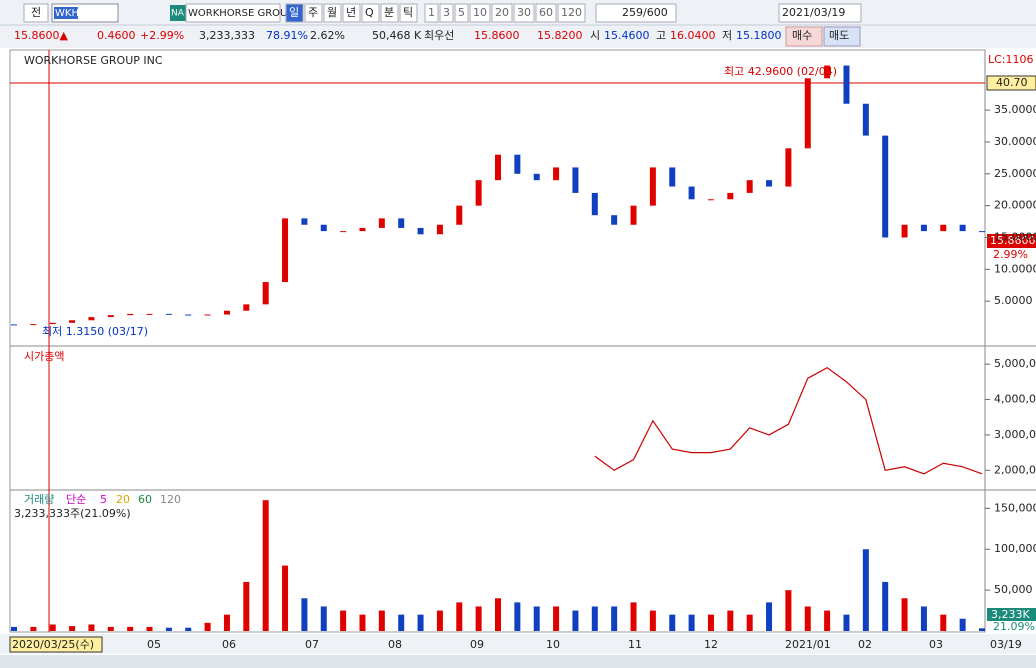 This screenshot has height=668, width=1036. Describe the element at coordinates (229, 644) in the screenshot. I see `date-label: 06` at that location.